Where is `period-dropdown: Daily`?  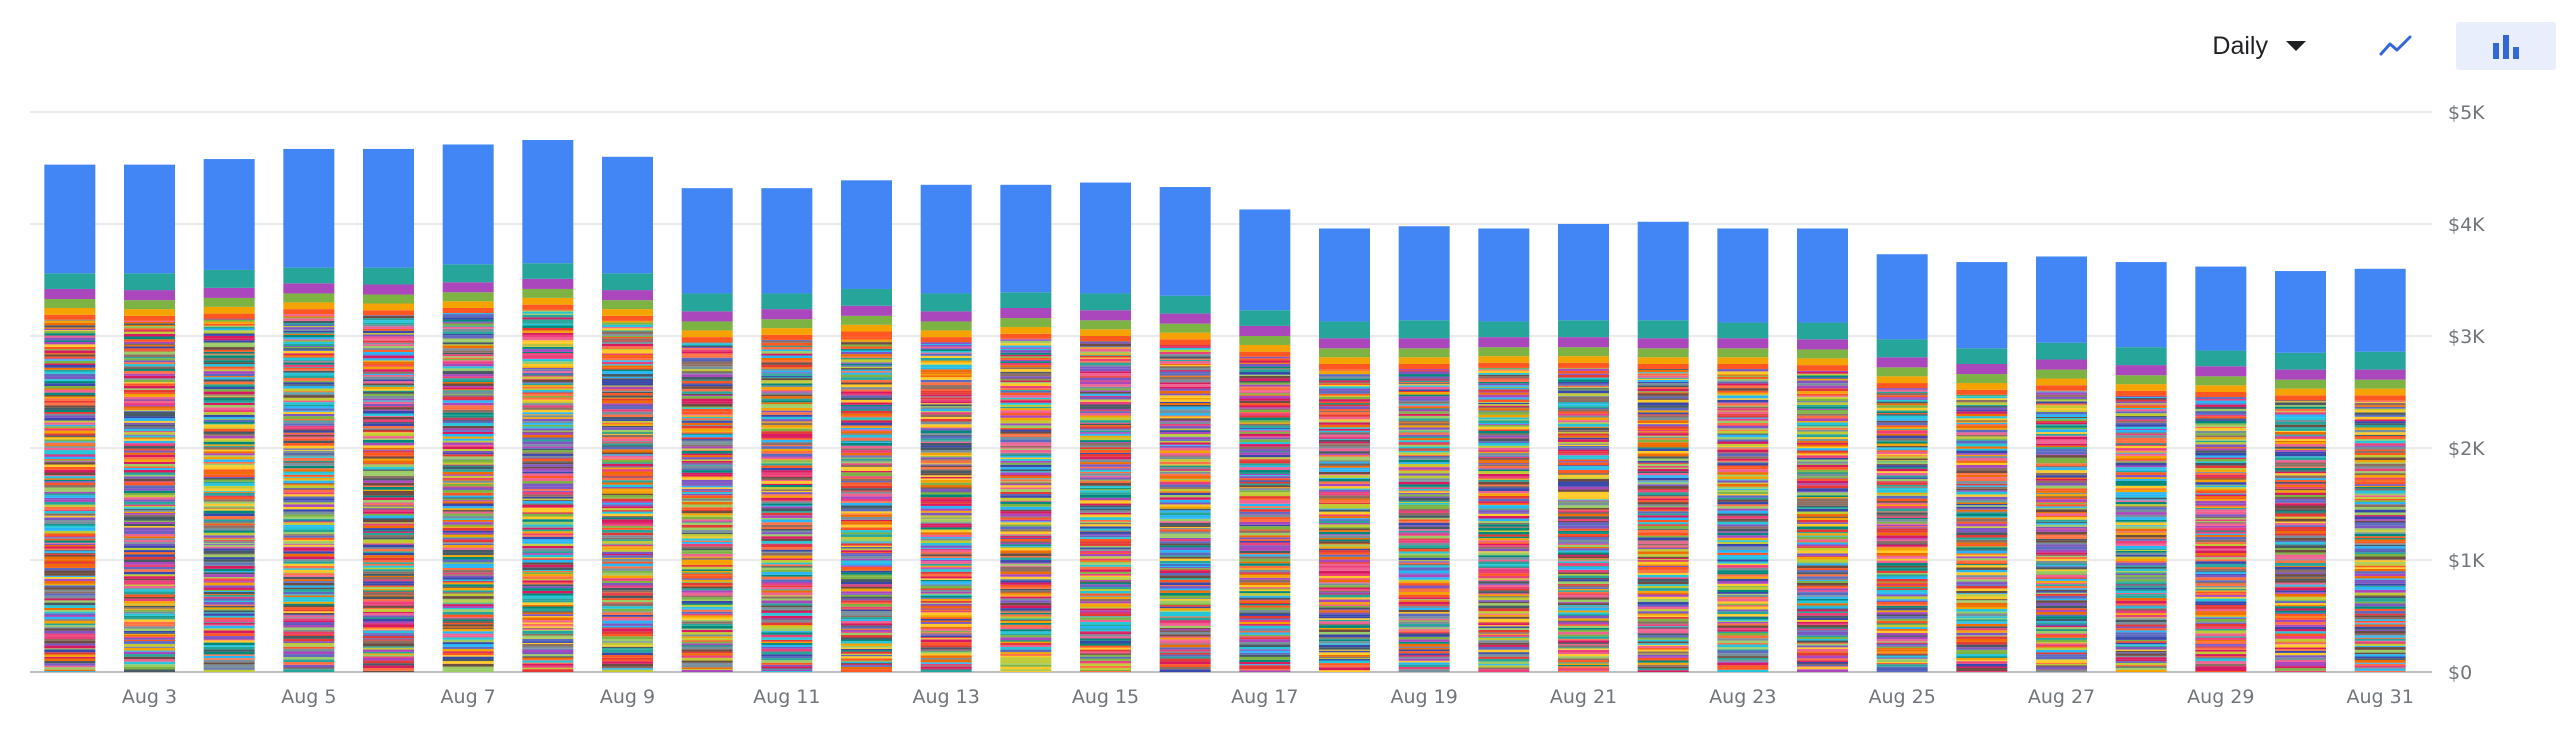 period-dropdown: Daily is located at coordinates (2264, 46).